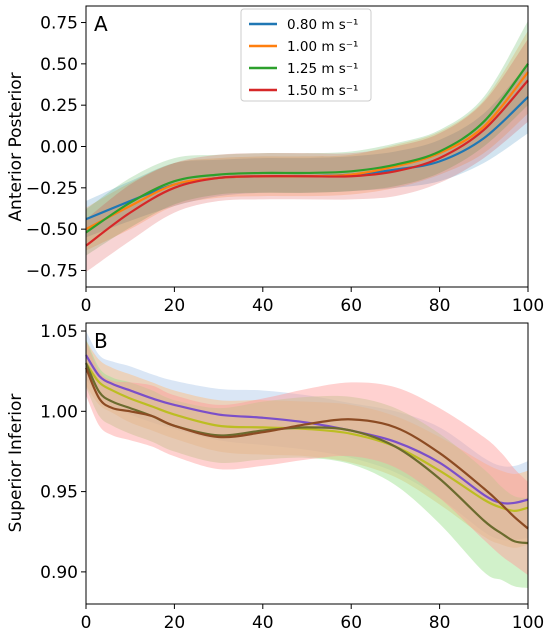 The width and height of the screenshot is (550, 636). I want to click on panel-a-y-tick-label: −0.25, so click(52, 189).